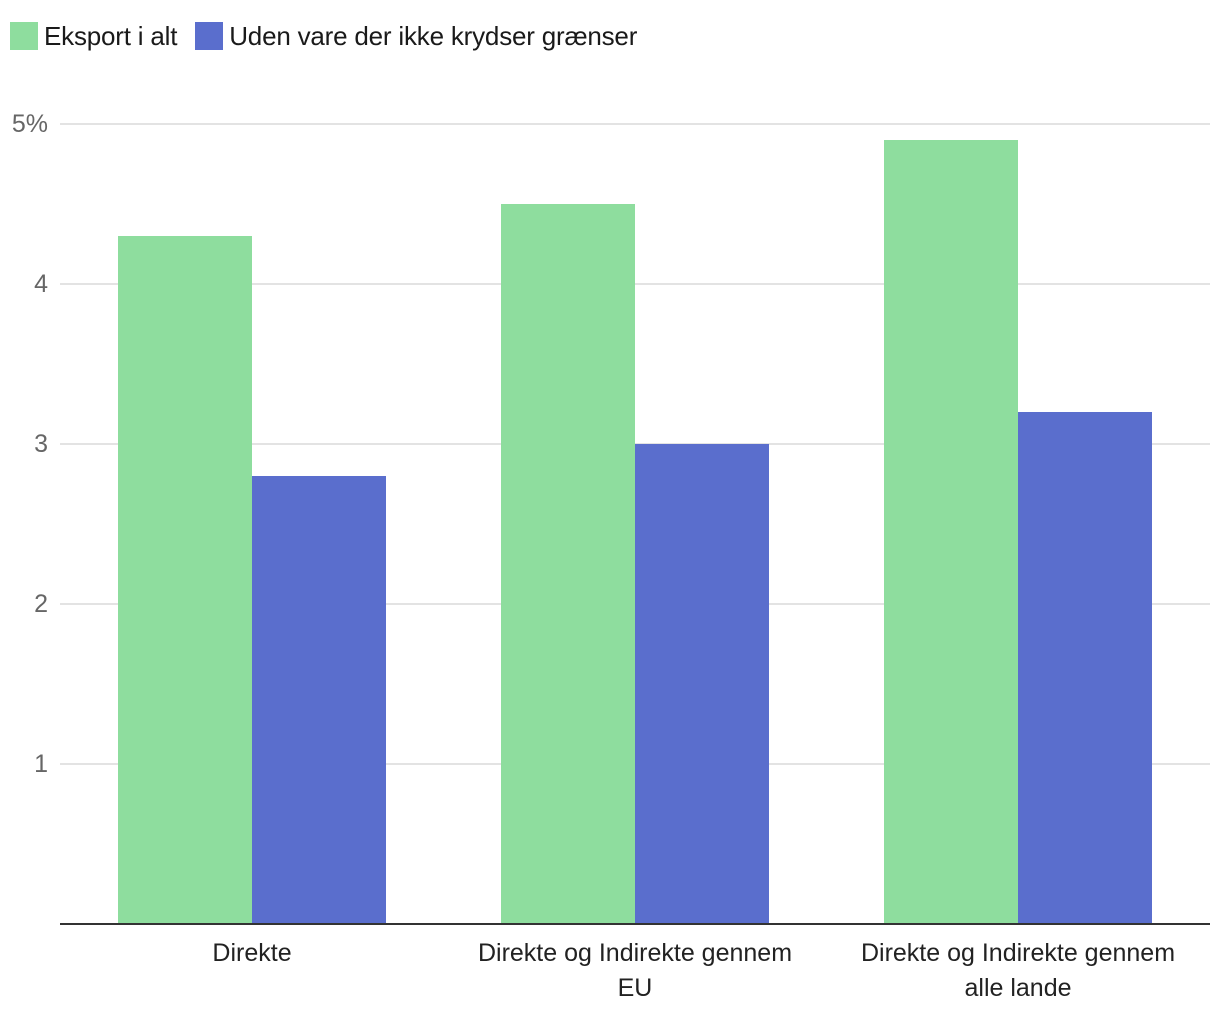 The width and height of the screenshot is (1220, 1020). Describe the element at coordinates (41, 284) in the screenshot. I see `y-tick-label: 4` at that location.